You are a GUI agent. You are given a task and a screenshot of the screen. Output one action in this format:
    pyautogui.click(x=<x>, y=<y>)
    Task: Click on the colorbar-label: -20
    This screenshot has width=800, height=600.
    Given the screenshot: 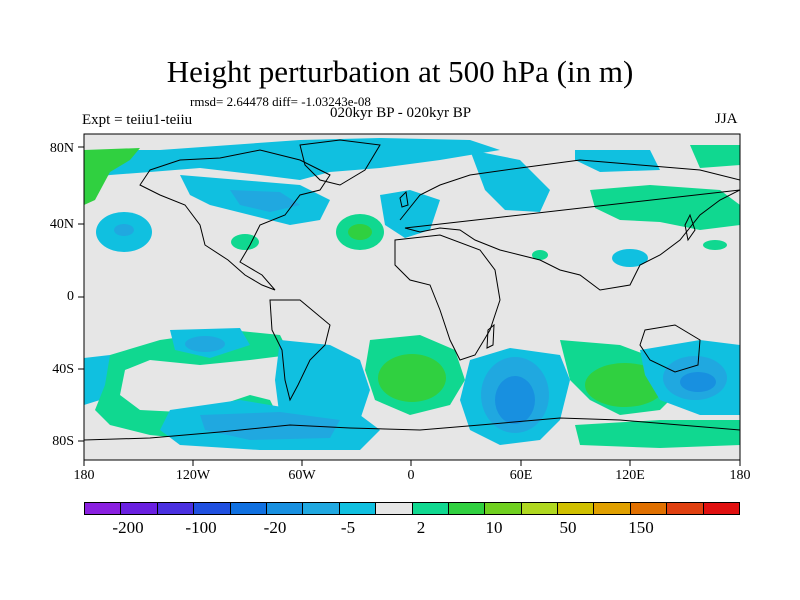 What is the action you would take?
    pyautogui.click(x=275, y=527)
    